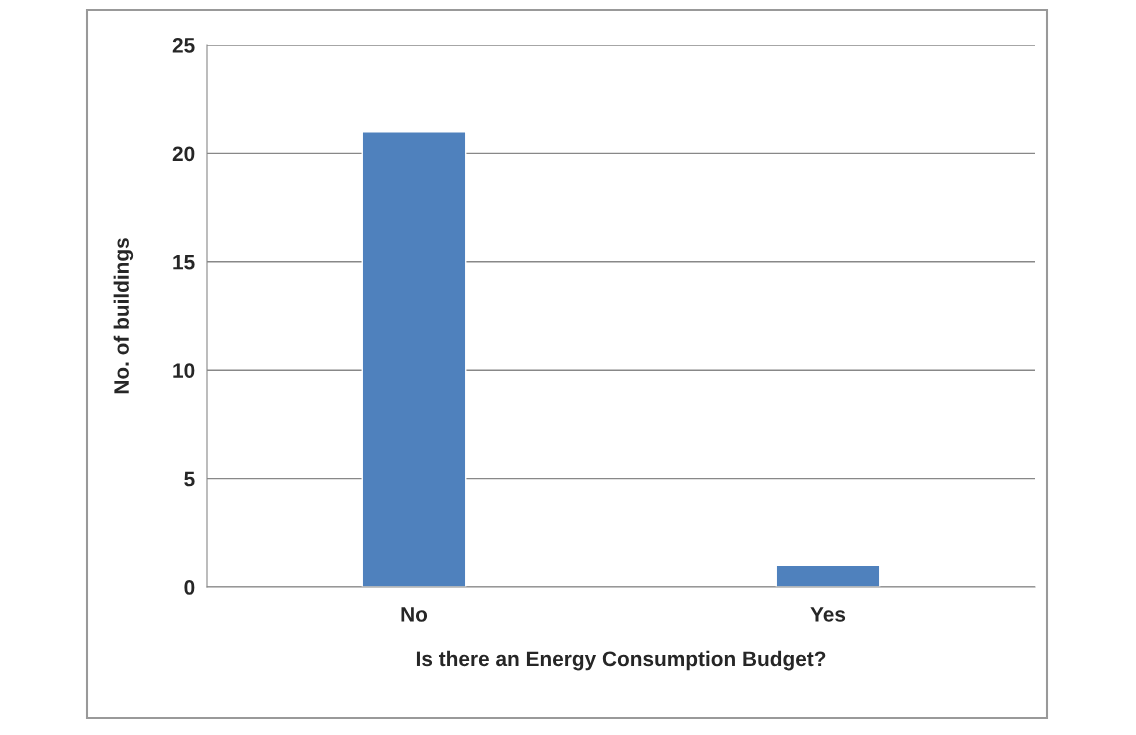  I want to click on y-tick-label: 15, so click(184, 262).